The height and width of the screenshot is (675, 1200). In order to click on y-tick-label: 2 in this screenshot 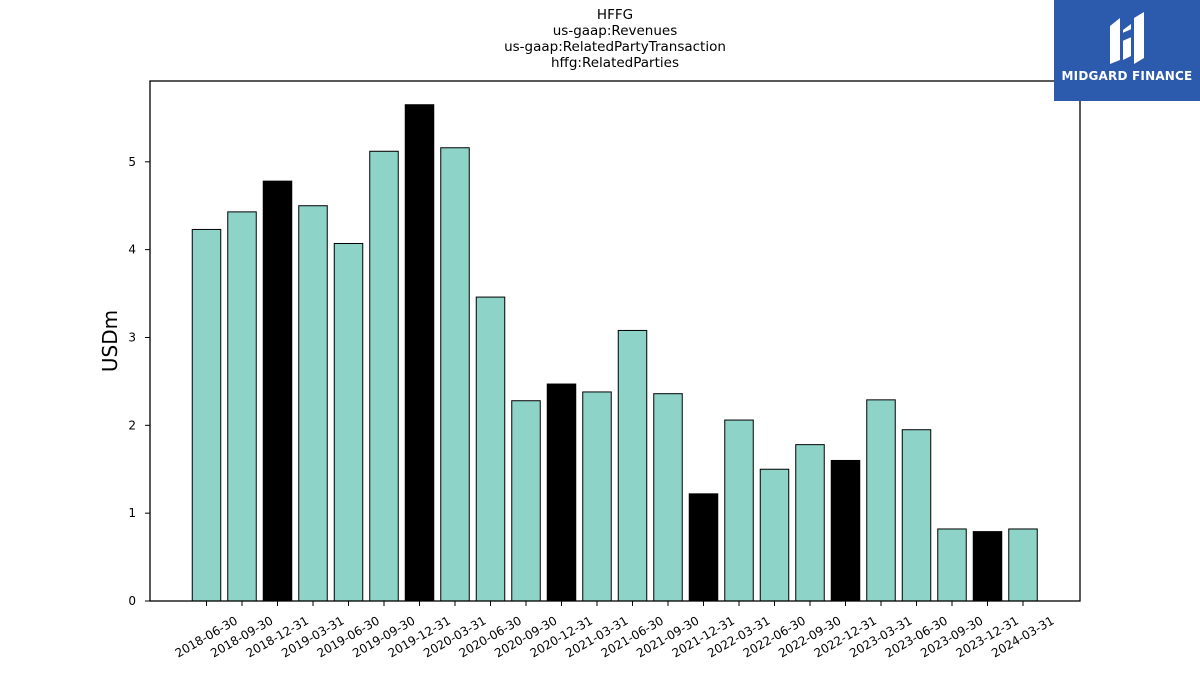, I will do `click(132, 425)`.